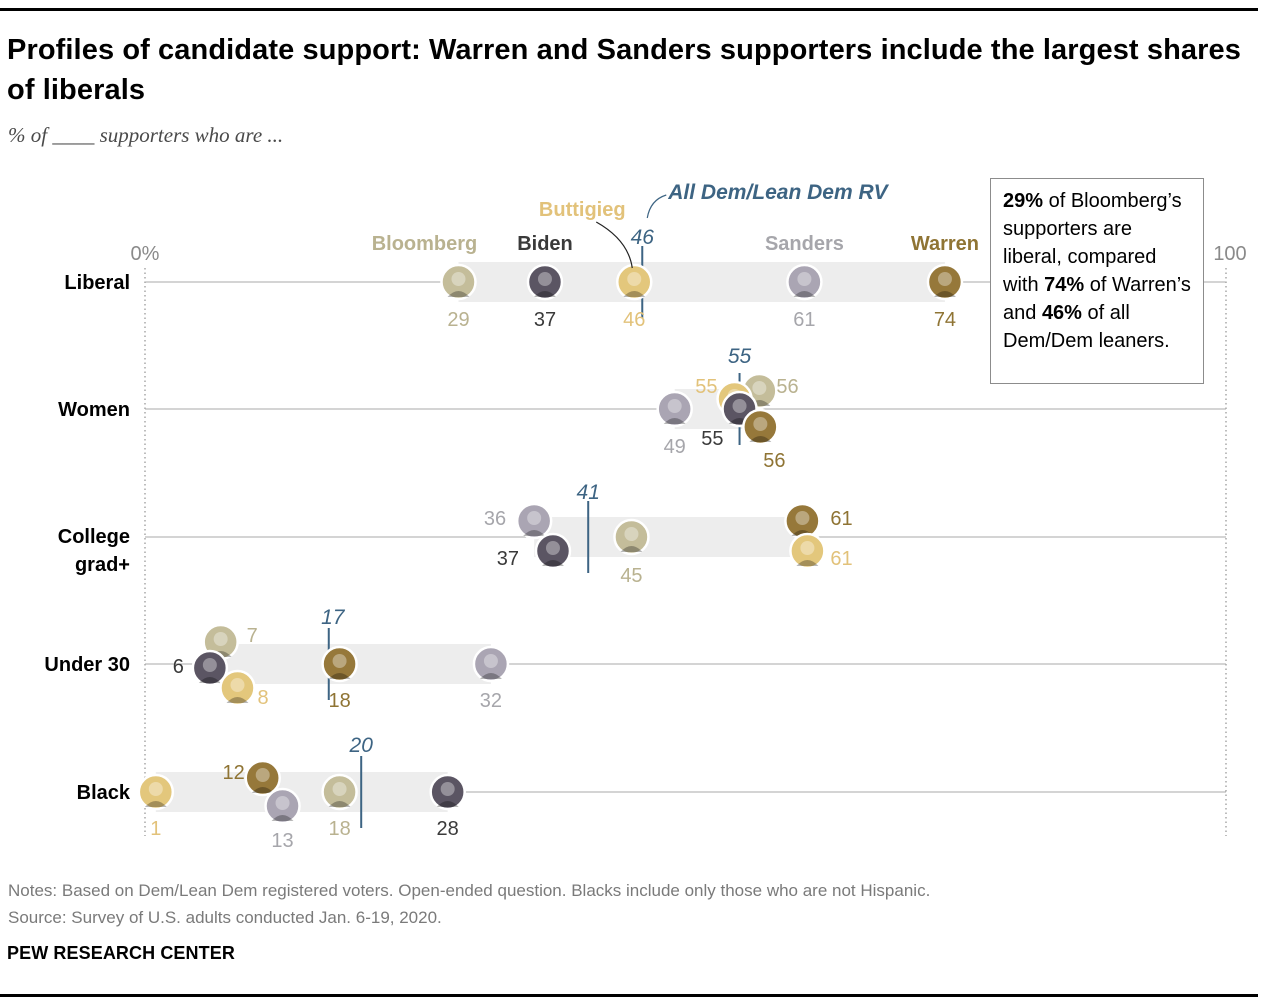 Image resolution: width=1266 pixels, height=1006 pixels. What do you see at coordinates (282, 818) in the screenshot?
I see `sanders-portrait-shoulders-black` at bounding box center [282, 818].